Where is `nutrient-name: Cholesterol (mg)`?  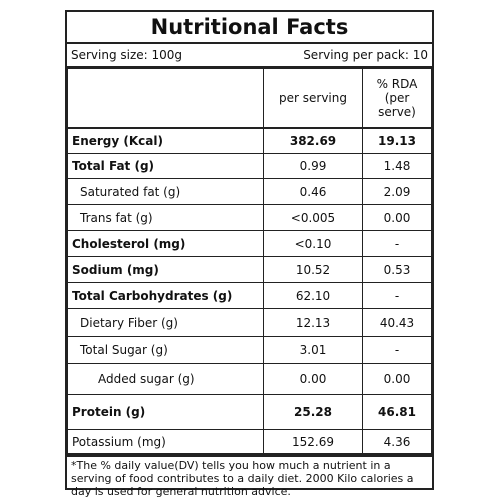 nutrient-name: Cholesterol (mg) is located at coordinates (165, 243).